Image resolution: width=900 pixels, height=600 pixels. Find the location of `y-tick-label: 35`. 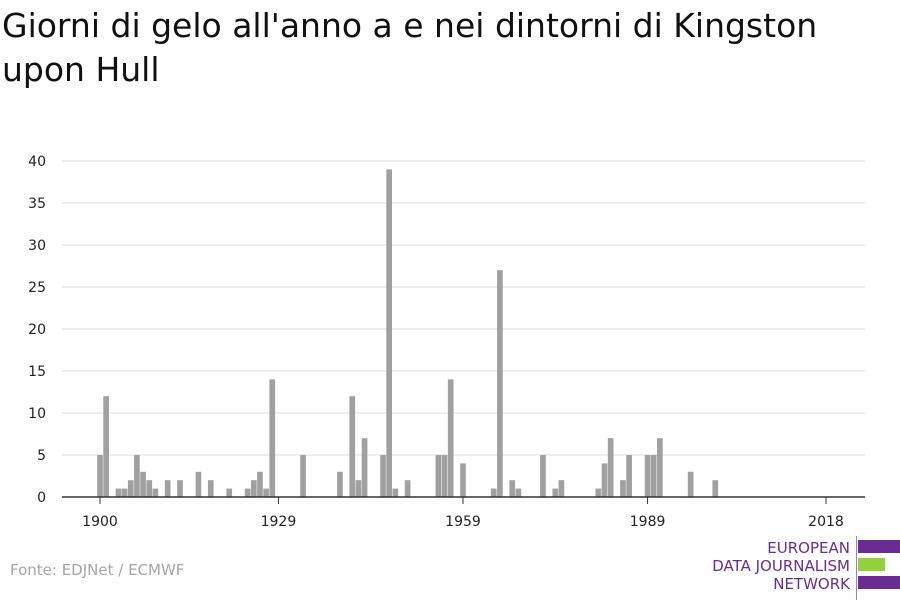

y-tick-label: 35 is located at coordinates (37, 204).